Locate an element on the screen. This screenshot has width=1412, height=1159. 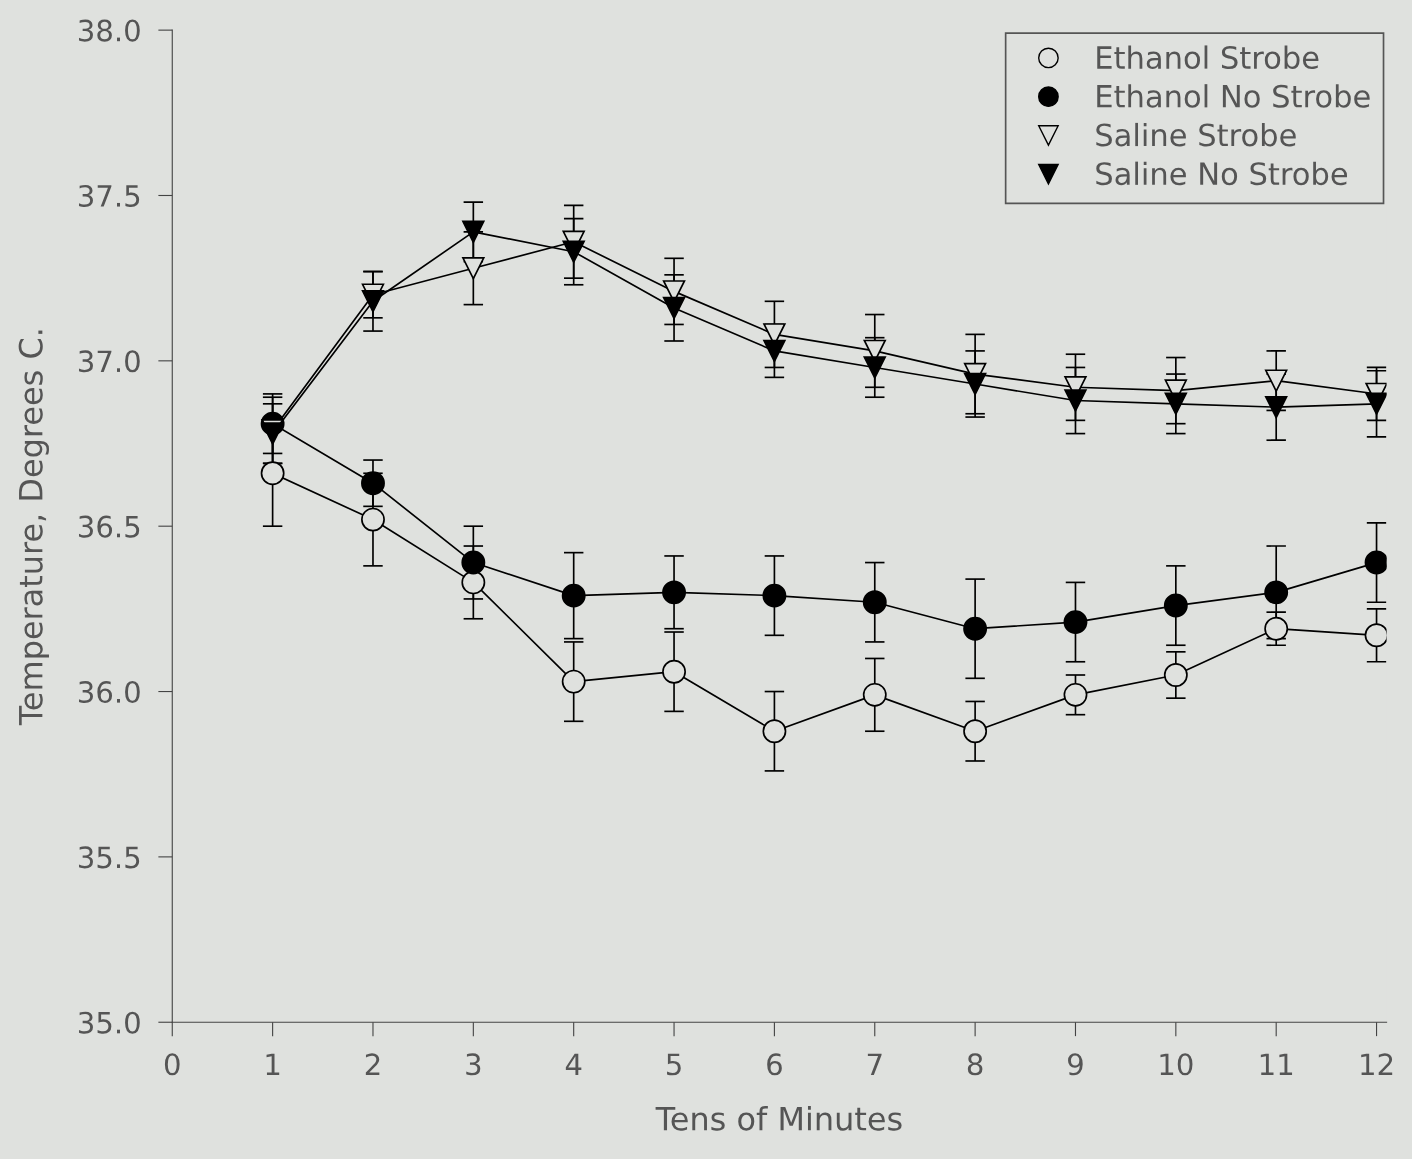
x-tick-label: 5 is located at coordinates (674, 1064).